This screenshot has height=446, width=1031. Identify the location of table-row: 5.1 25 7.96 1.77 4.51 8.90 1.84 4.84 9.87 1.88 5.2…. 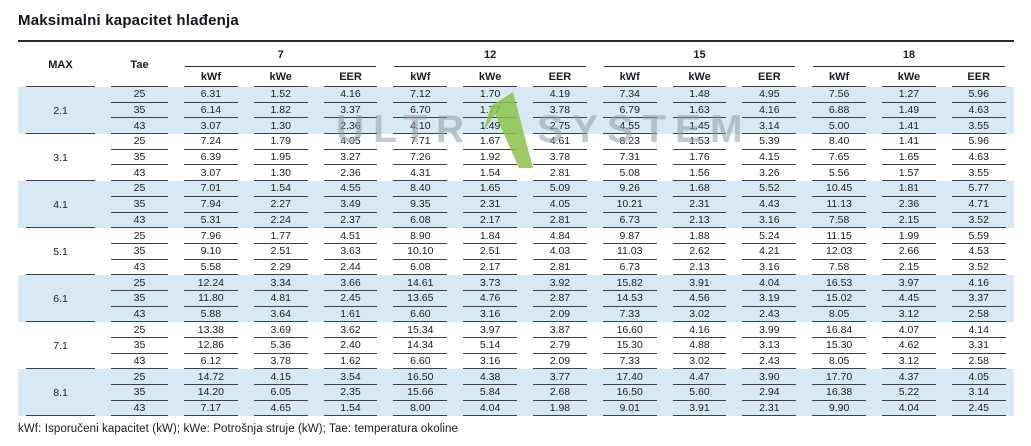
(516, 252).